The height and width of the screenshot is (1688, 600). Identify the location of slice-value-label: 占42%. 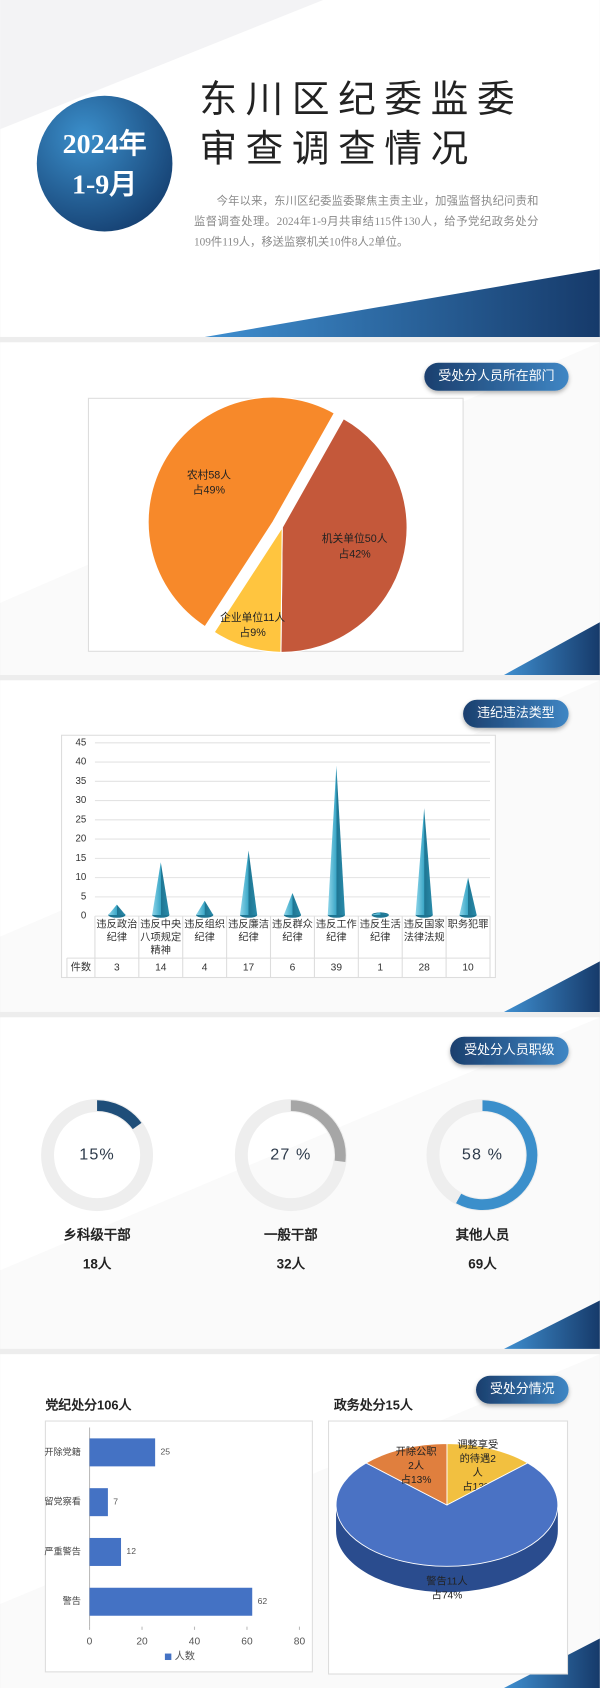
(354, 553).